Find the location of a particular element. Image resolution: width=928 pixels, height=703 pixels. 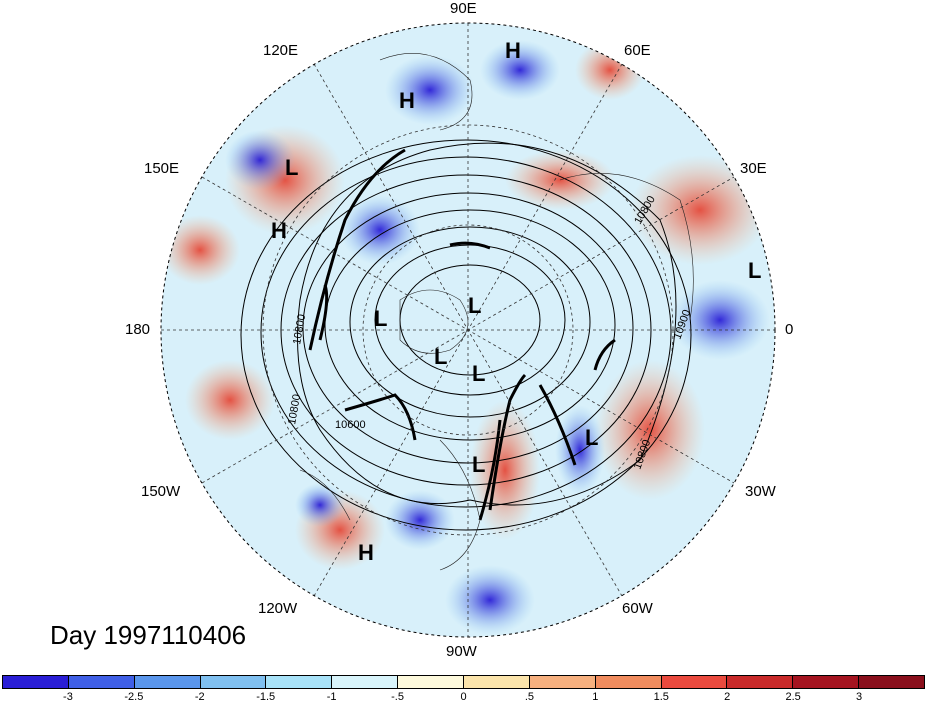

colorbar-tick-label: 2.5 is located at coordinates (793, 697).